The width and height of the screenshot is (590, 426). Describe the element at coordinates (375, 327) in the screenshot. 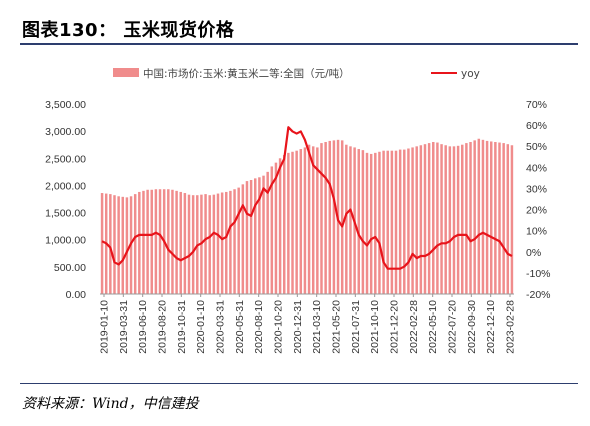

I see `x-tick-label: 2021-10-10` at that location.